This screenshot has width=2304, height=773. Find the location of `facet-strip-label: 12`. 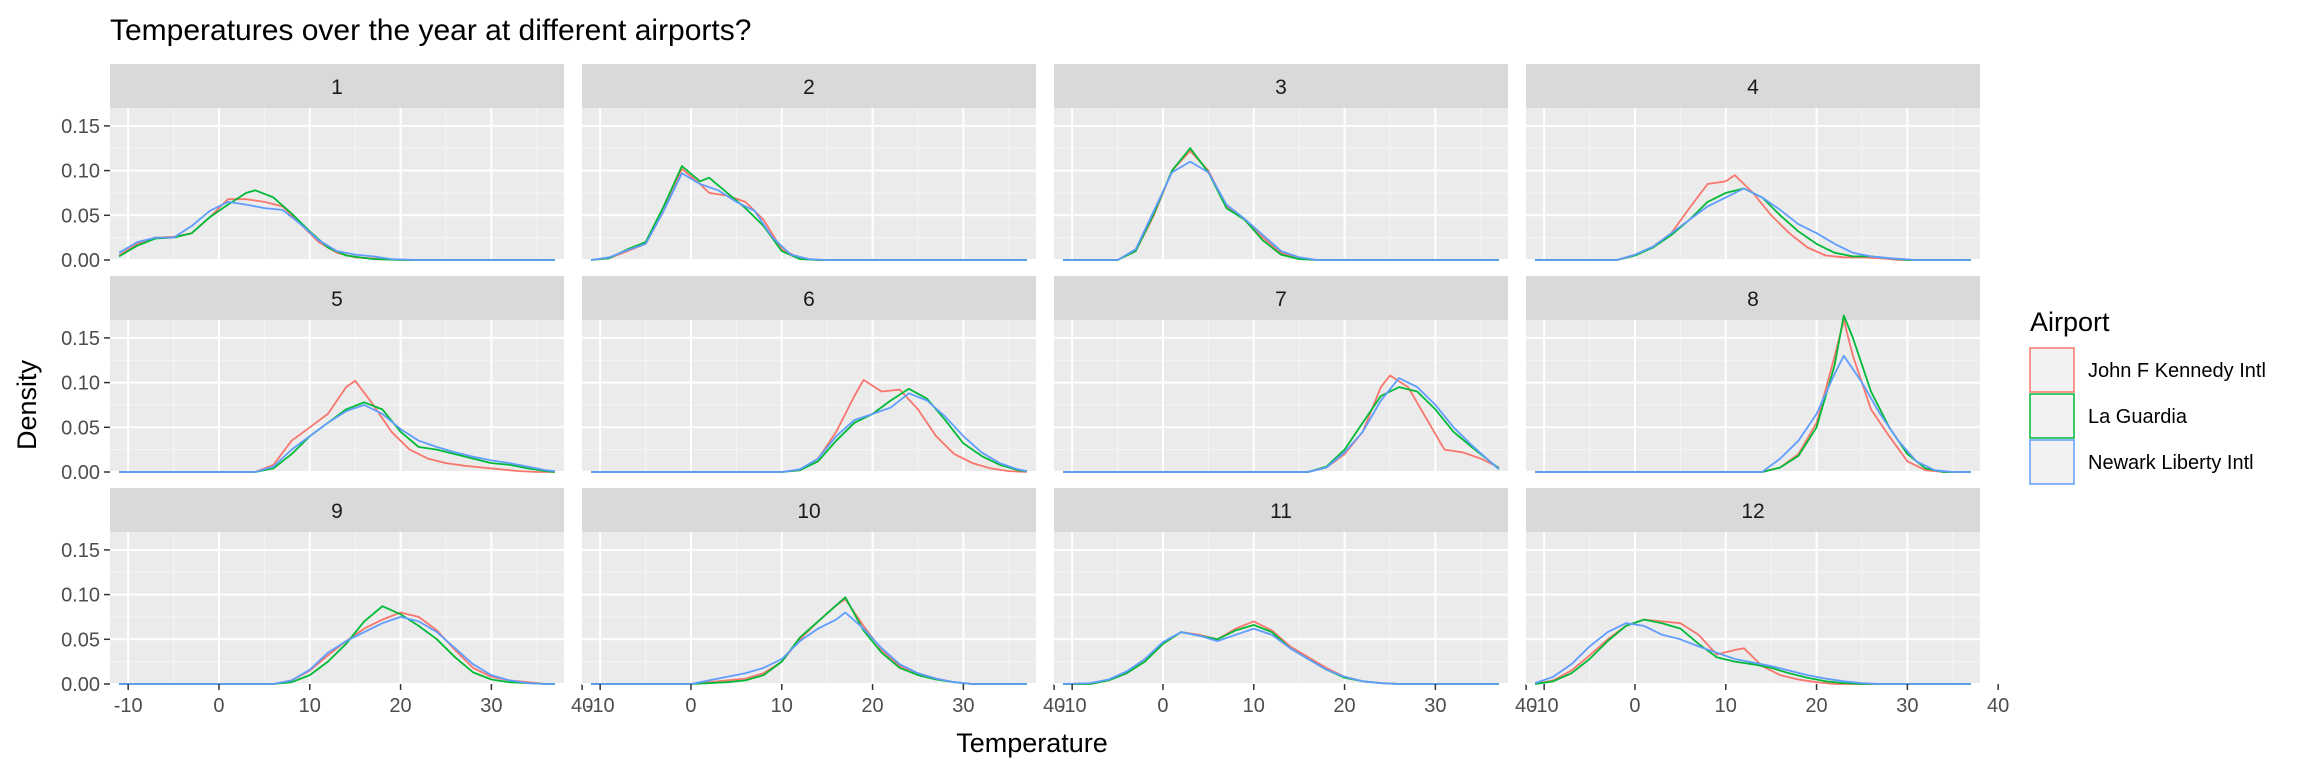

facet-strip-label: 12 is located at coordinates (1752, 511).